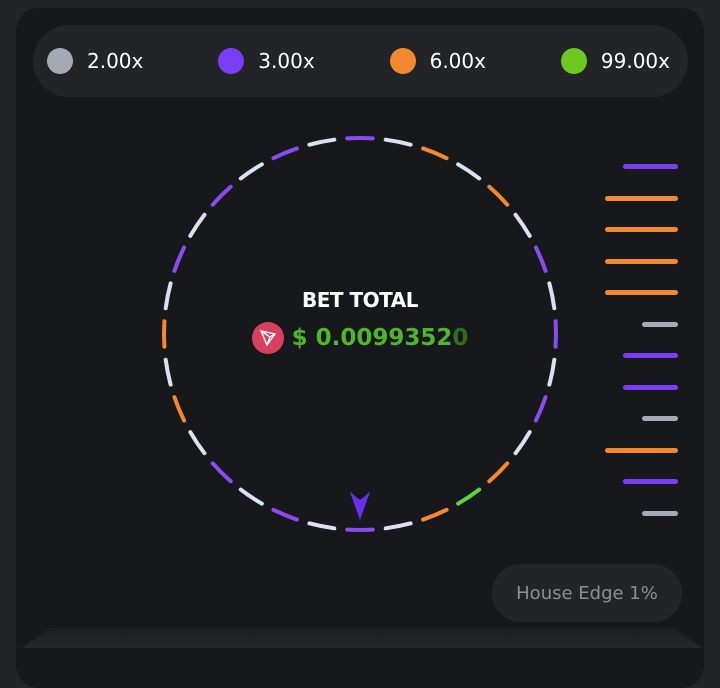  I want to click on bet-total: BET TOTAL $ 0.00993520, so click(360, 321).